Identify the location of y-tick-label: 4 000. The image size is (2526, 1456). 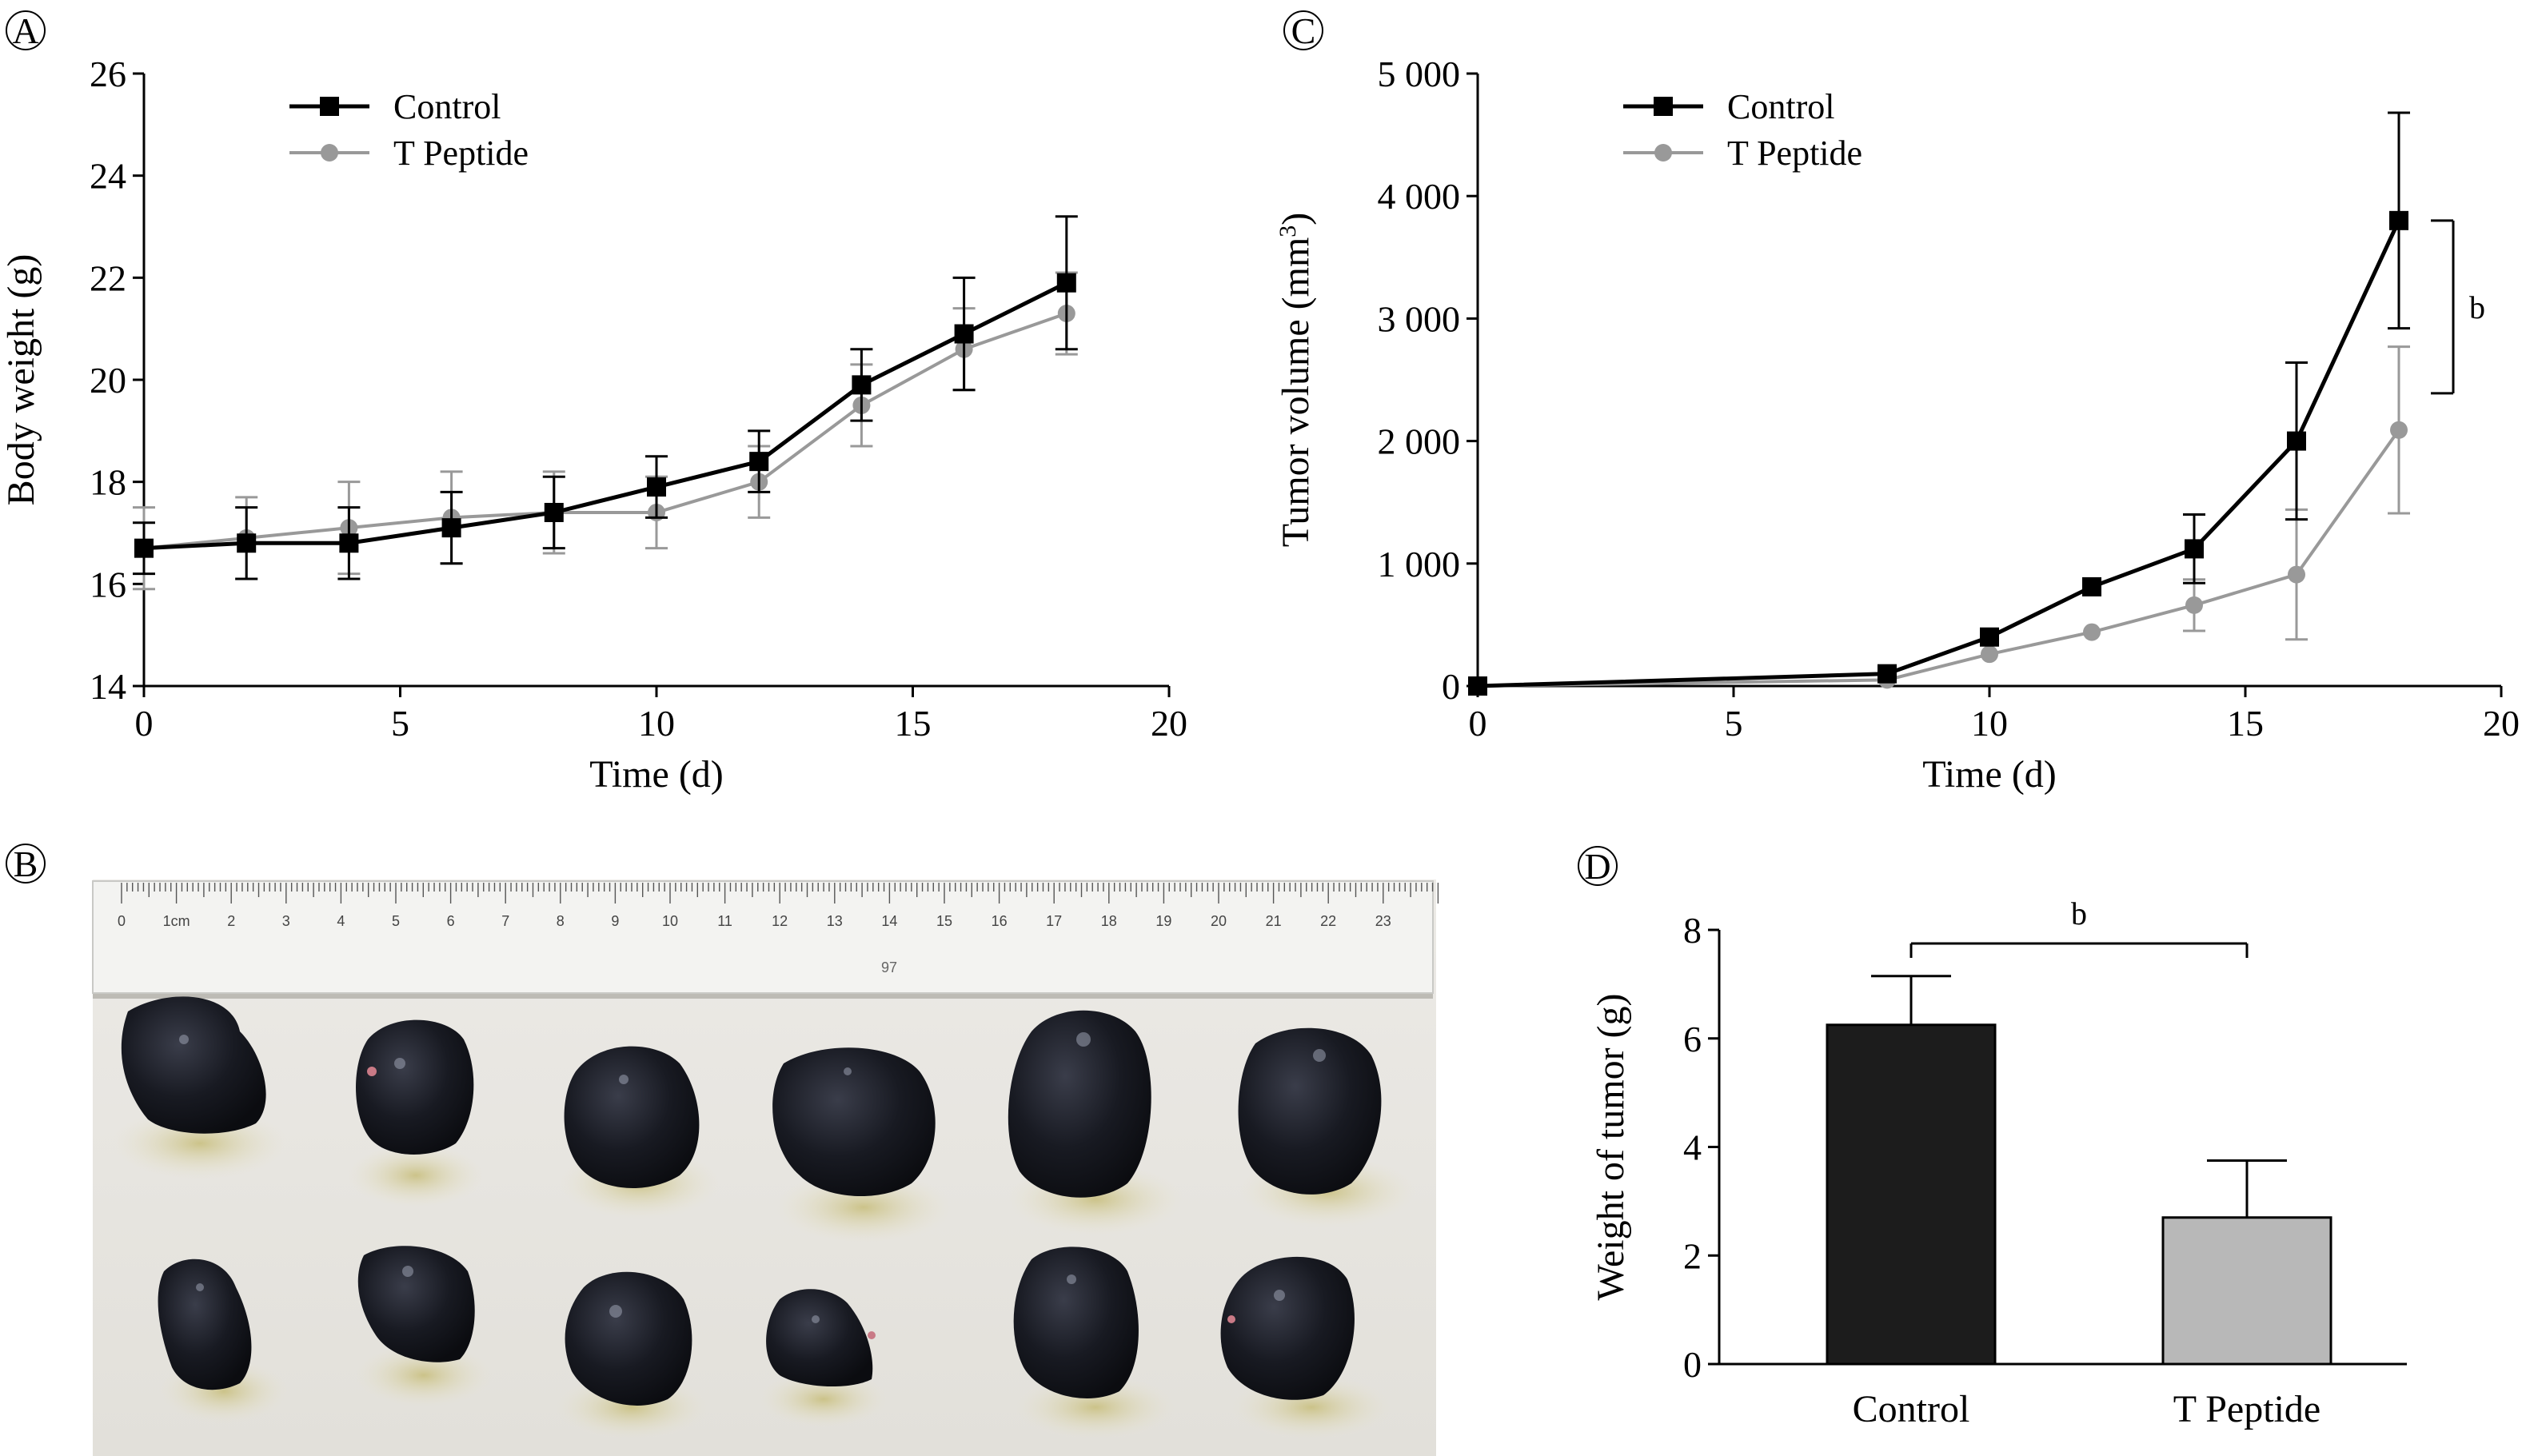
(1419, 196).